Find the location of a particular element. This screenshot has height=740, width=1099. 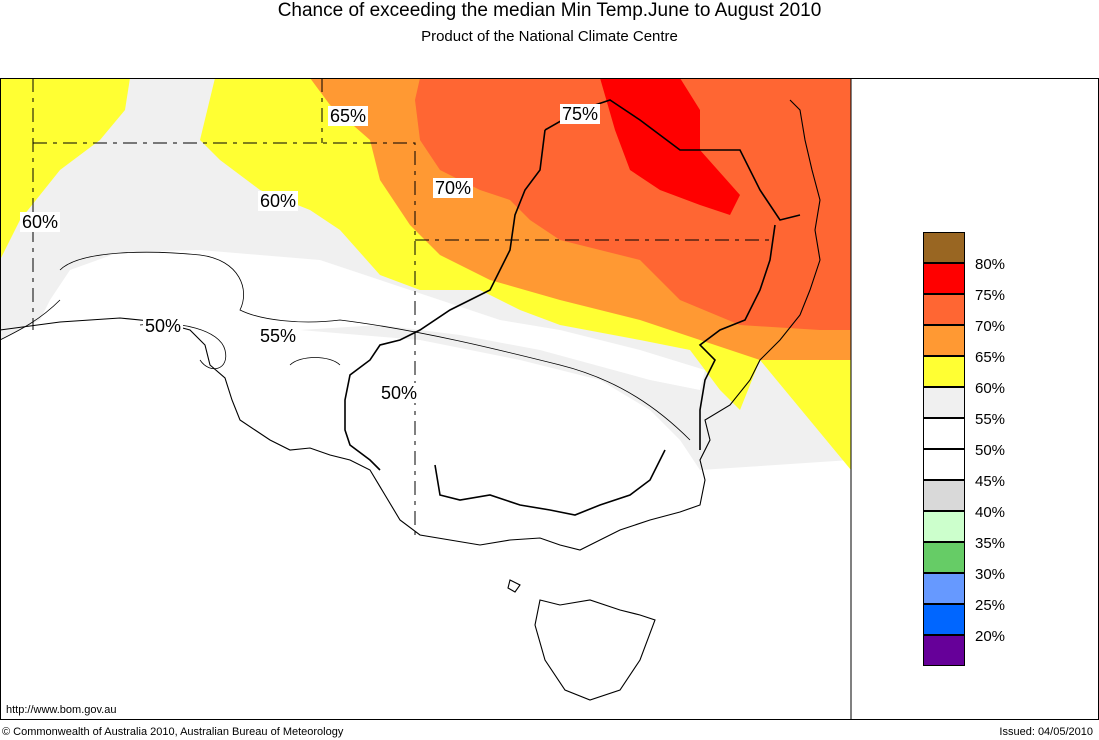

map-label-65: 65% is located at coordinates (348, 116).